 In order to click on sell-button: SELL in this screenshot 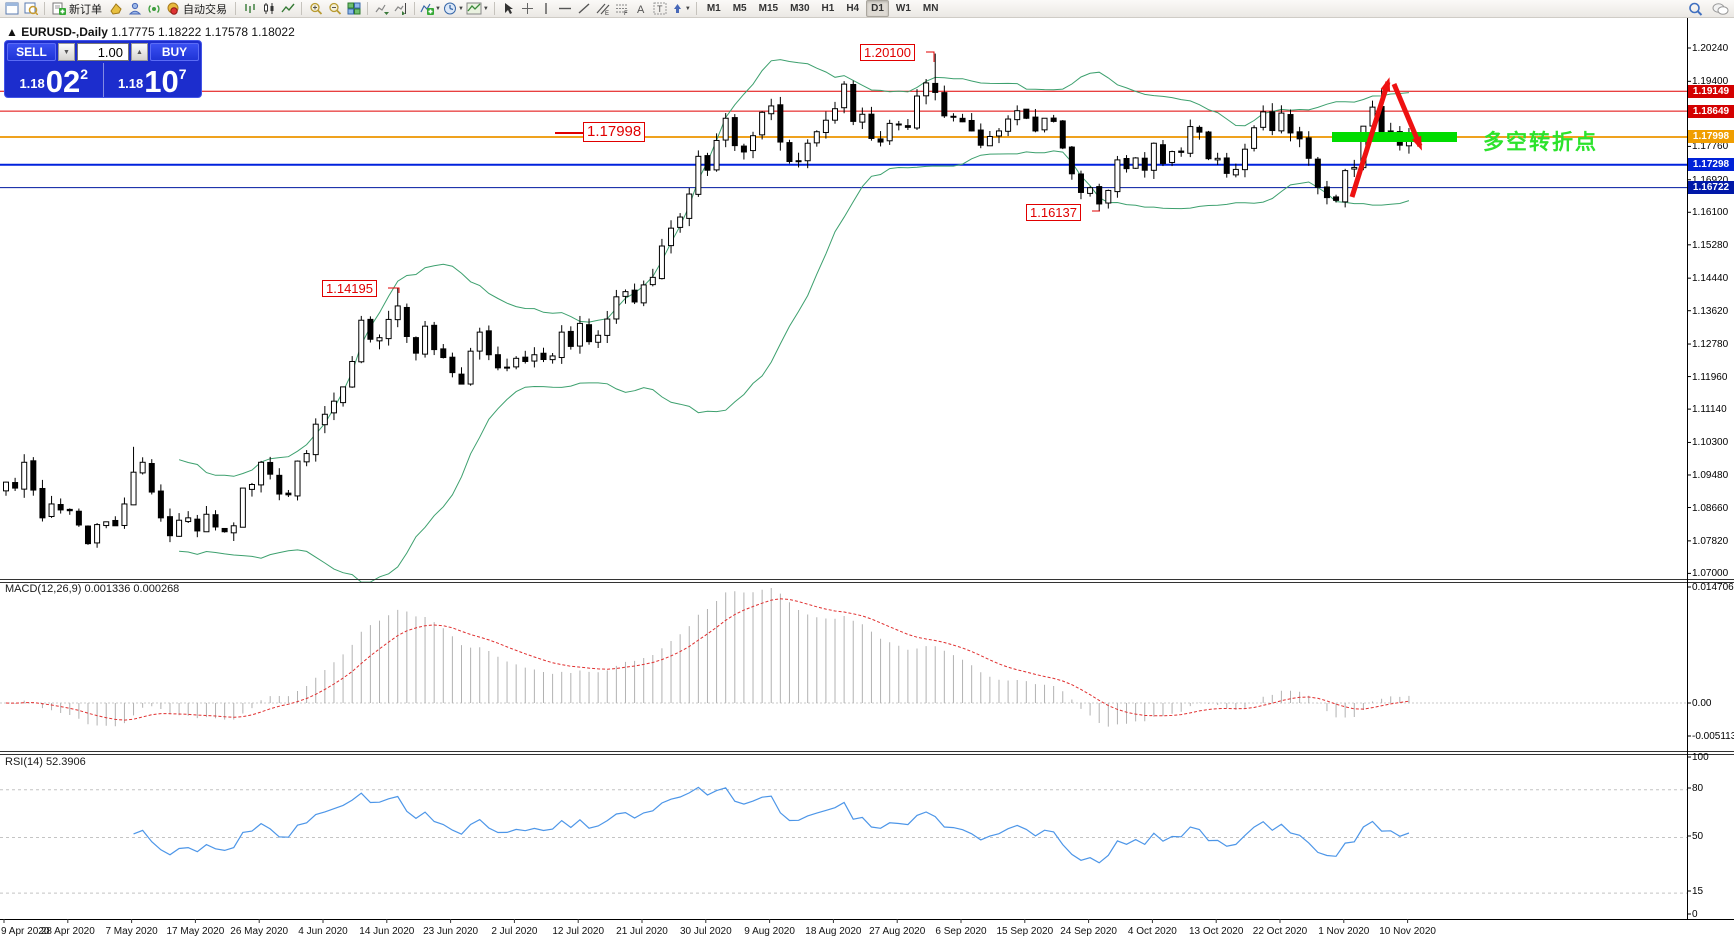, I will do `click(31, 52)`.